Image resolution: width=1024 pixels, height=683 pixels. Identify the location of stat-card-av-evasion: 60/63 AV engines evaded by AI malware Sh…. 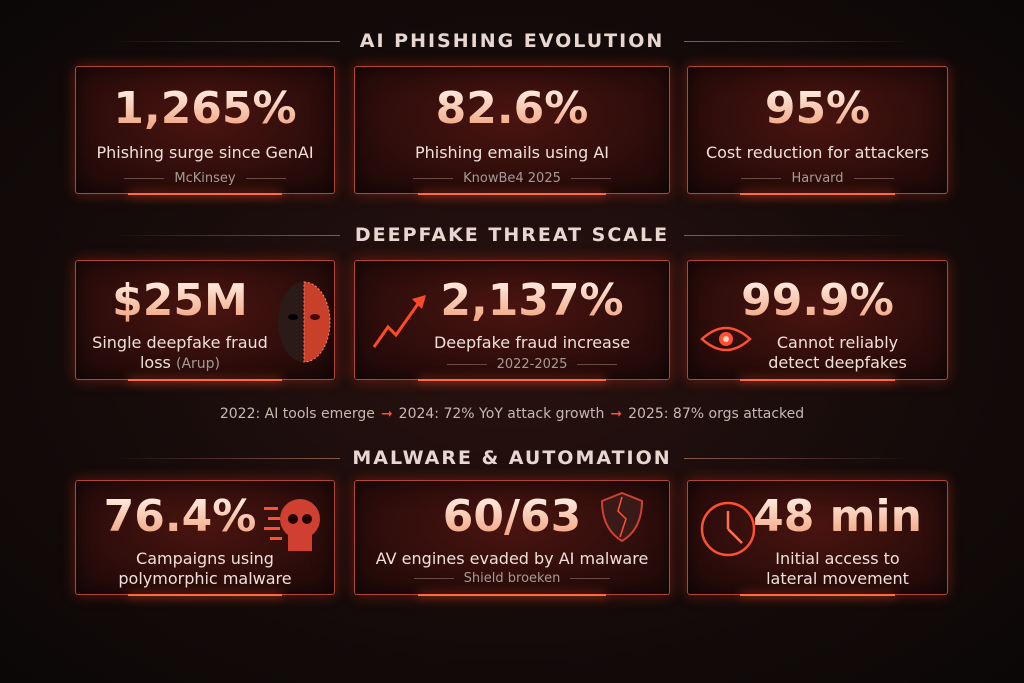
(512, 538).